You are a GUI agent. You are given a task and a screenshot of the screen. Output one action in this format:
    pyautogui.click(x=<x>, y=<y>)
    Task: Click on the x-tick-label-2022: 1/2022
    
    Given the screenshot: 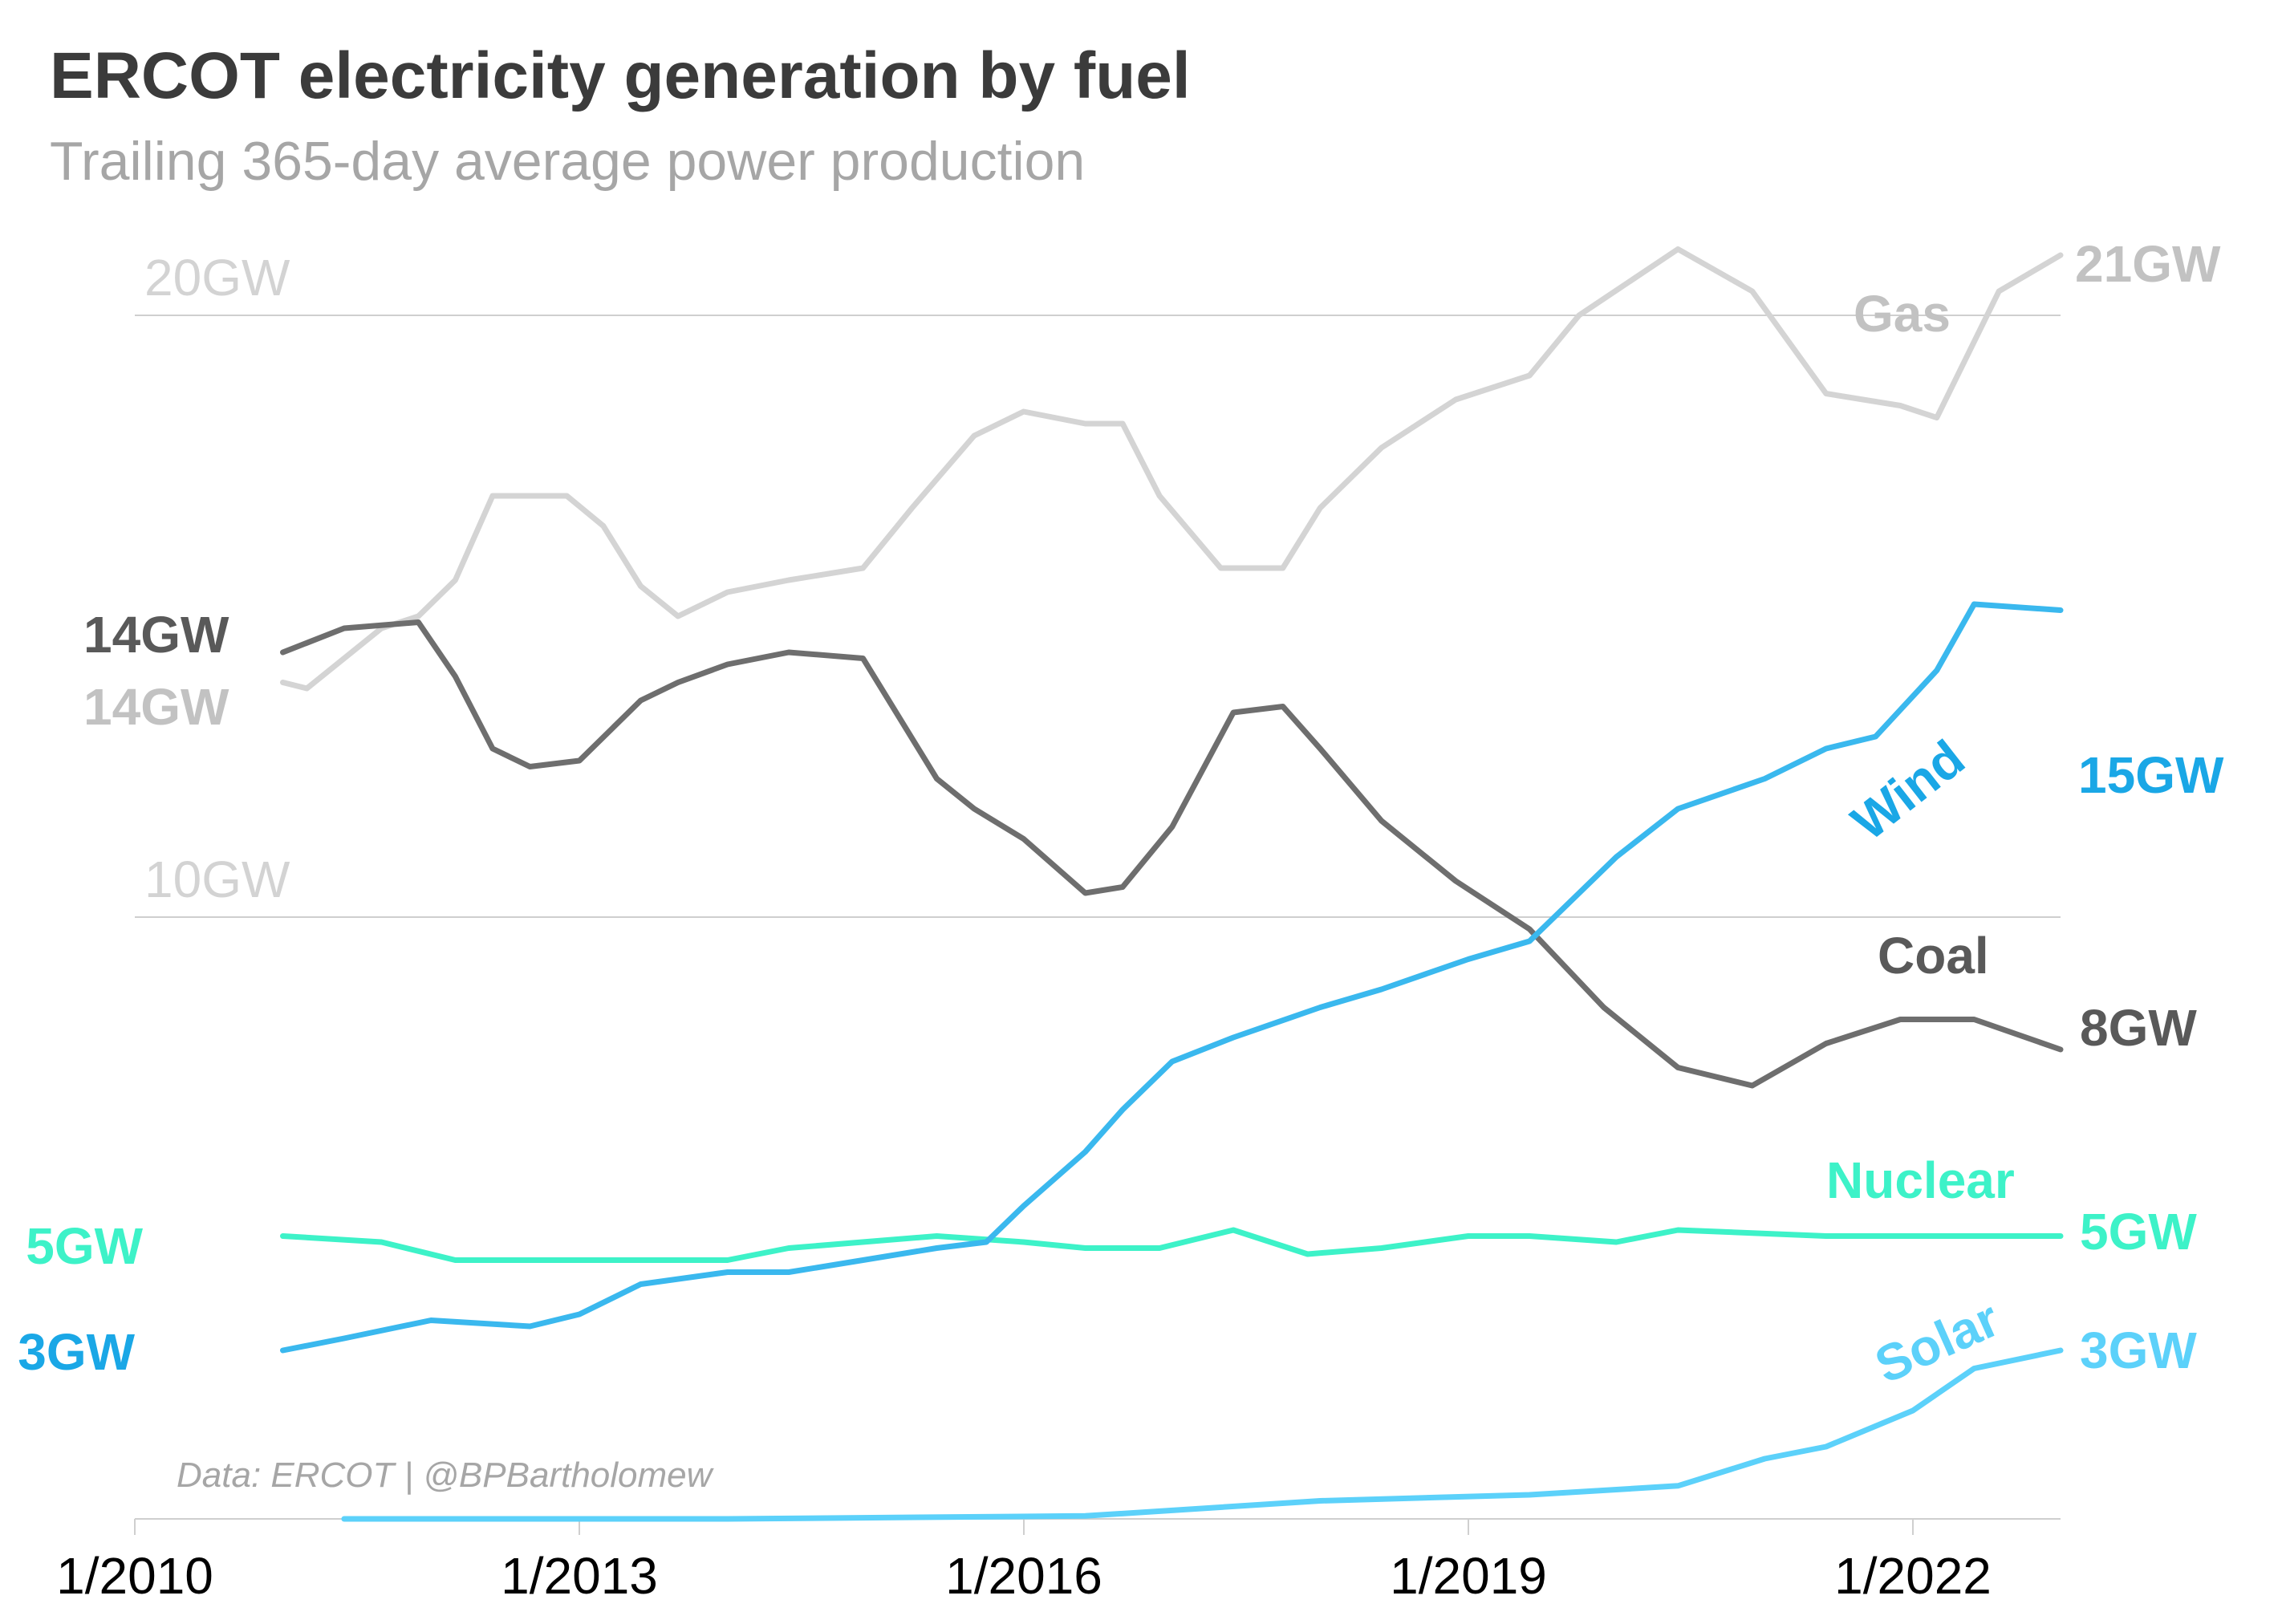 What is the action you would take?
    pyautogui.click(x=1913, y=1576)
    